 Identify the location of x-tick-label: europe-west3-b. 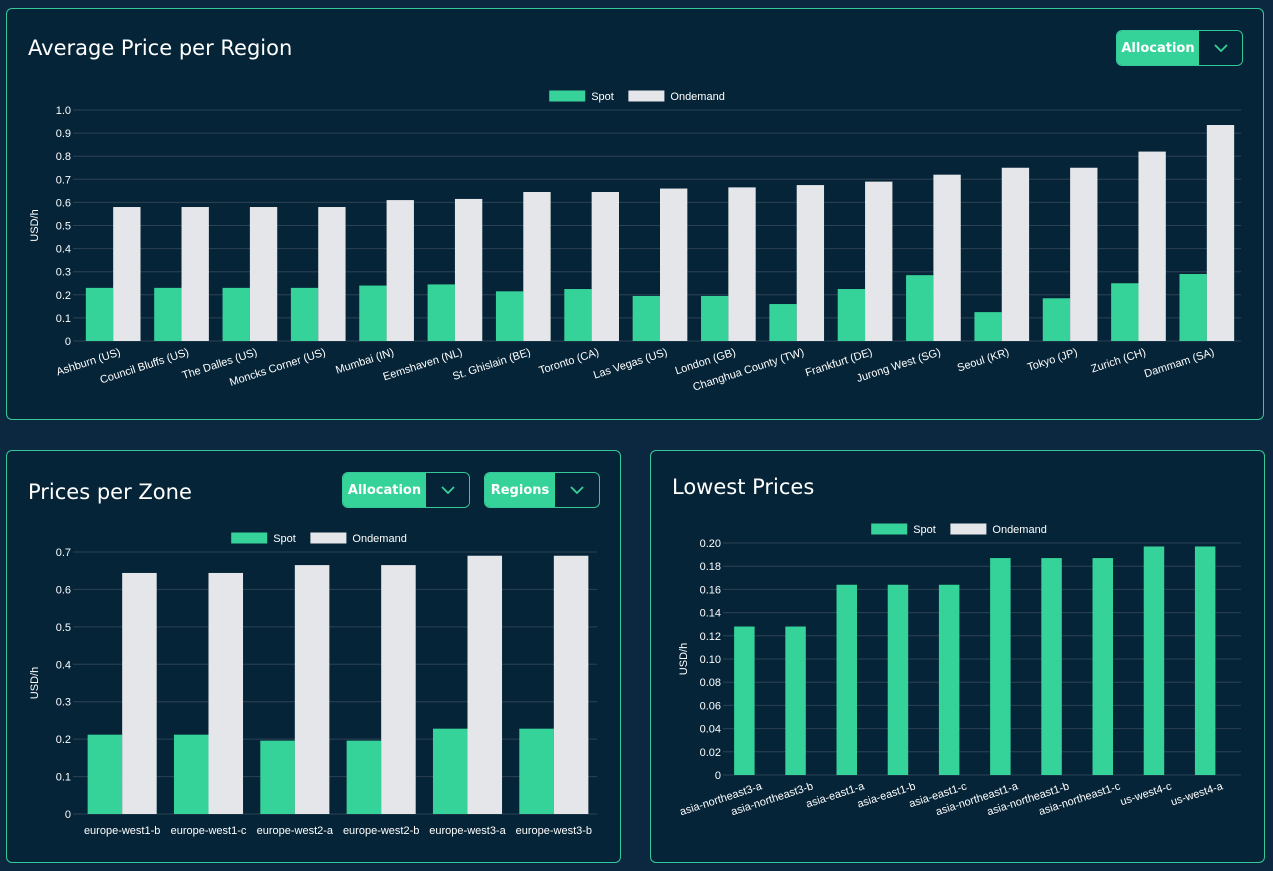
(554, 831).